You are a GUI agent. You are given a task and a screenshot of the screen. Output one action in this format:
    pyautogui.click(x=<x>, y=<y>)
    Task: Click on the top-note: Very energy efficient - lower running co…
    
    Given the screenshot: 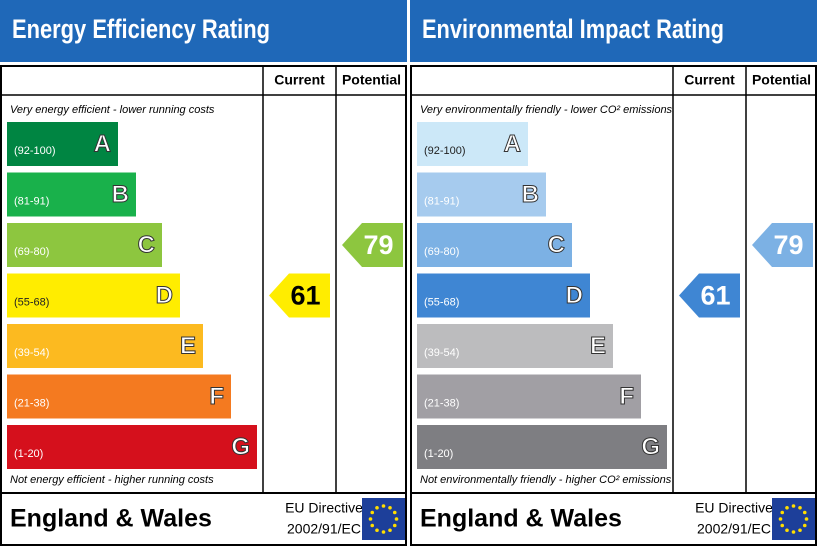 What is the action you would take?
    pyautogui.click(x=112, y=110)
    